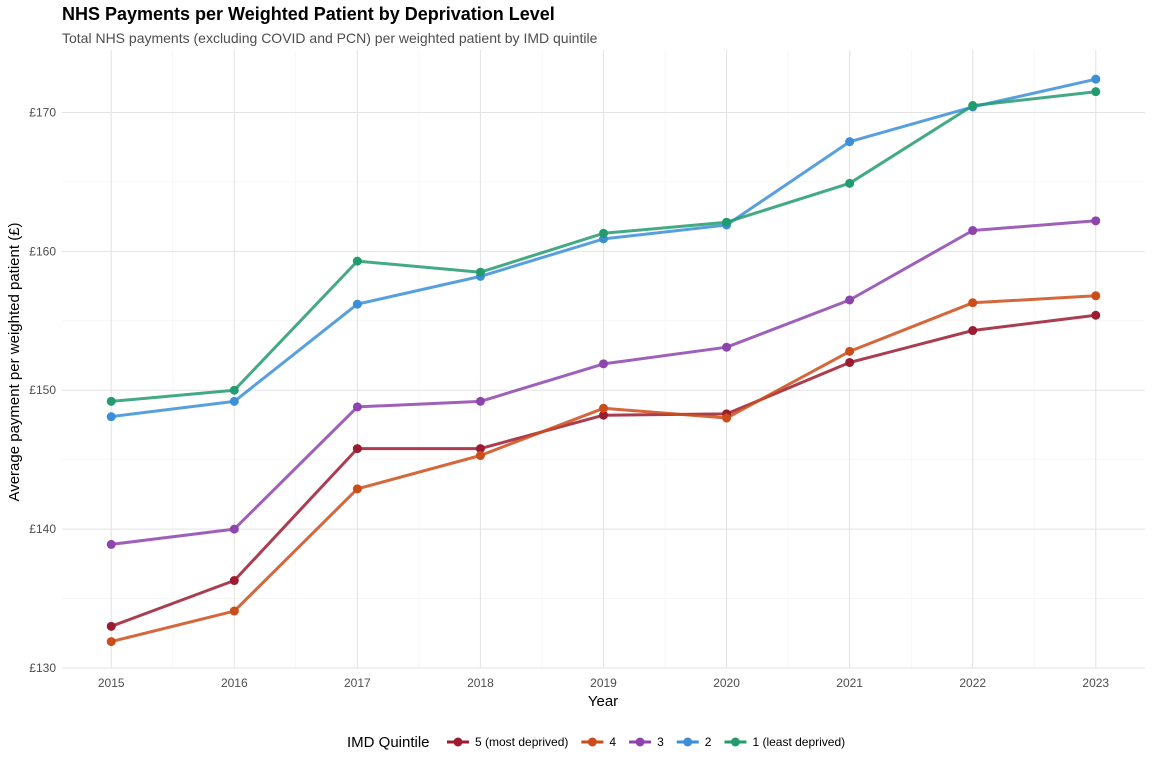  Describe the element at coordinates (480, 683) in the screenshot. I see `x-tick-label: 2018` at that location.